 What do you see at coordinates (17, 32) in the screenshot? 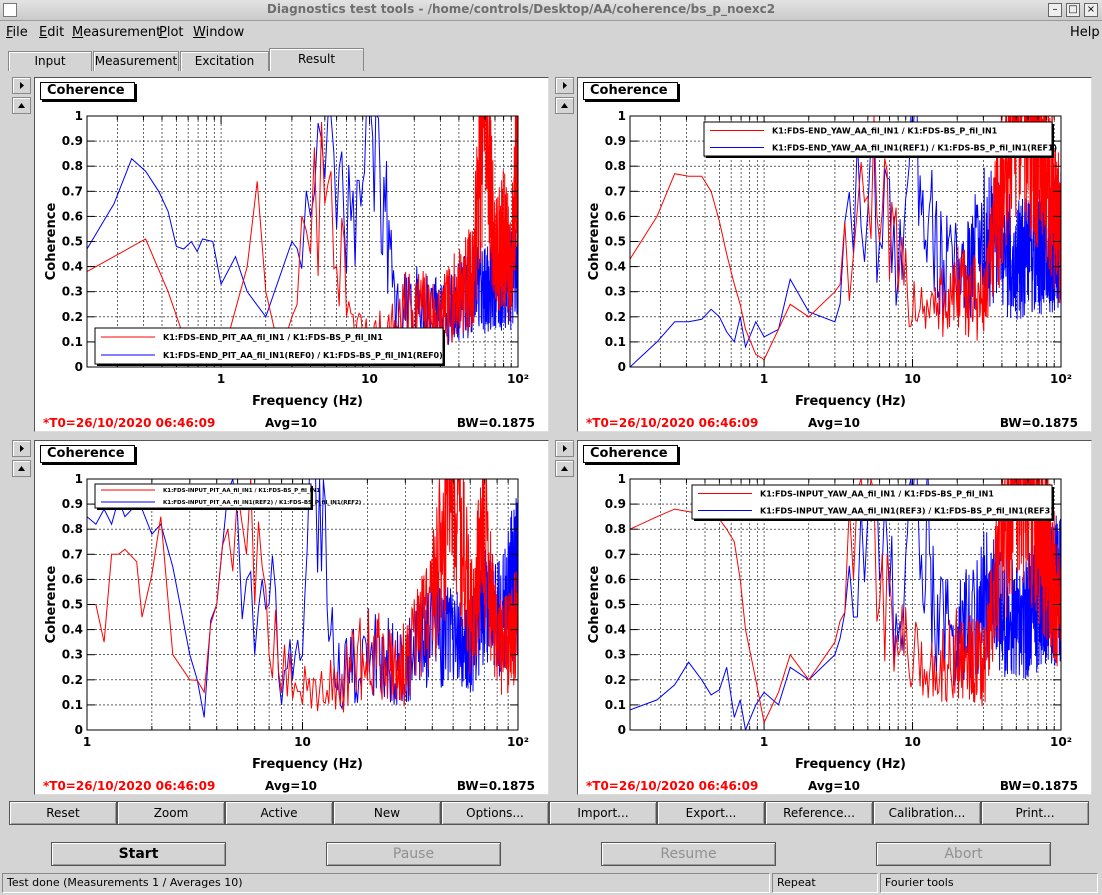
I see `menu-file: File` at bounding box center [17, 32].